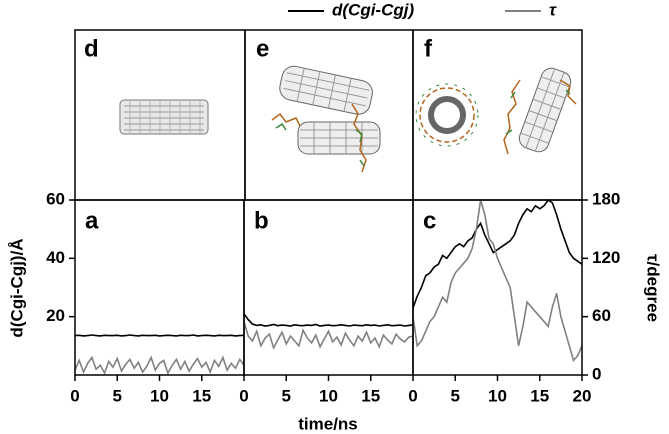 Image resolution: width=669 pixels, height=434 pixels. I want to click on x-tick-label: 20, so click(582, 395).